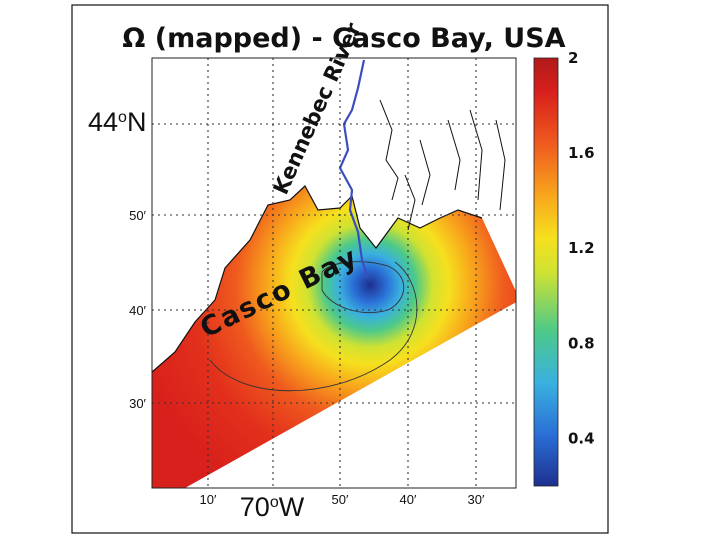 Image resolution: width=720 pixels, height=545 pixels. I want to click on lon-label-50: 50′, so click(340, 499).